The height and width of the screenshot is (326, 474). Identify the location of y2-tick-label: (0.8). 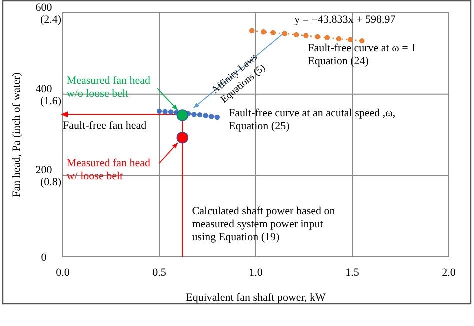
(51, 182).